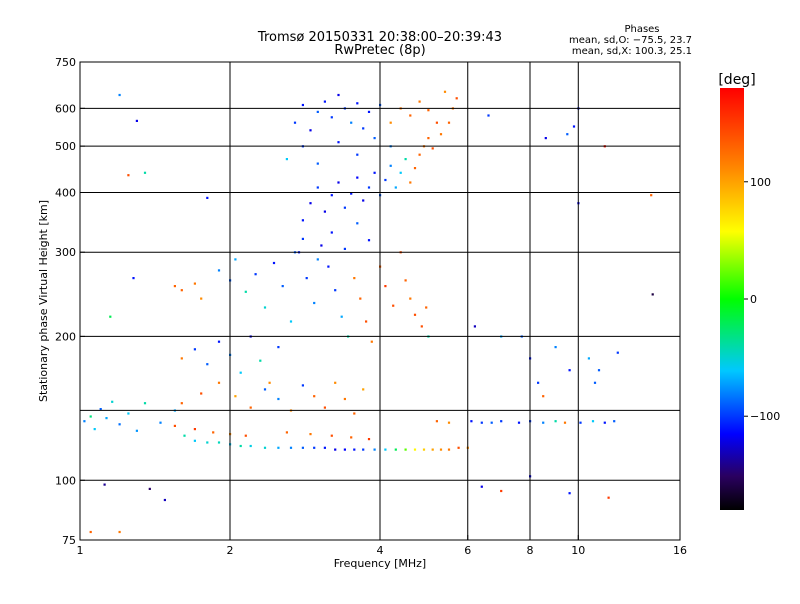  Describe the element at coordinates (762, 299) in the screenshot. I see `colorbar-ticks: 100 0 −100` at that location.